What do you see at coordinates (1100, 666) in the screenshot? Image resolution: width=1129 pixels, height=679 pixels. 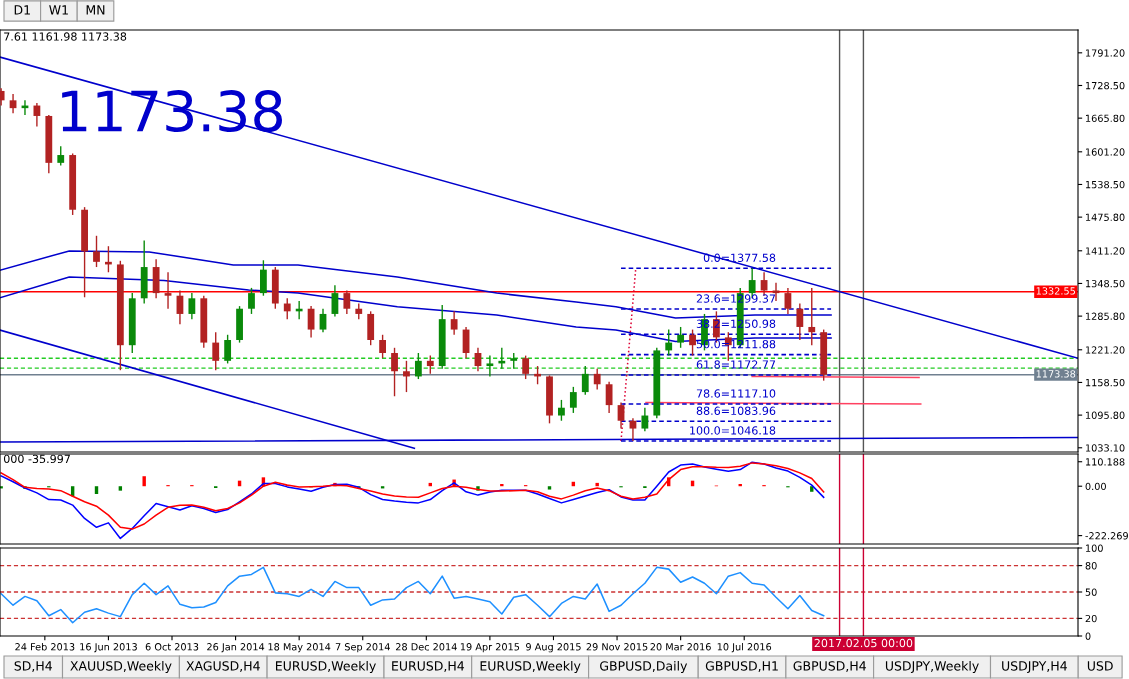 I see `text: USD` at bounding box center [1100, 666].